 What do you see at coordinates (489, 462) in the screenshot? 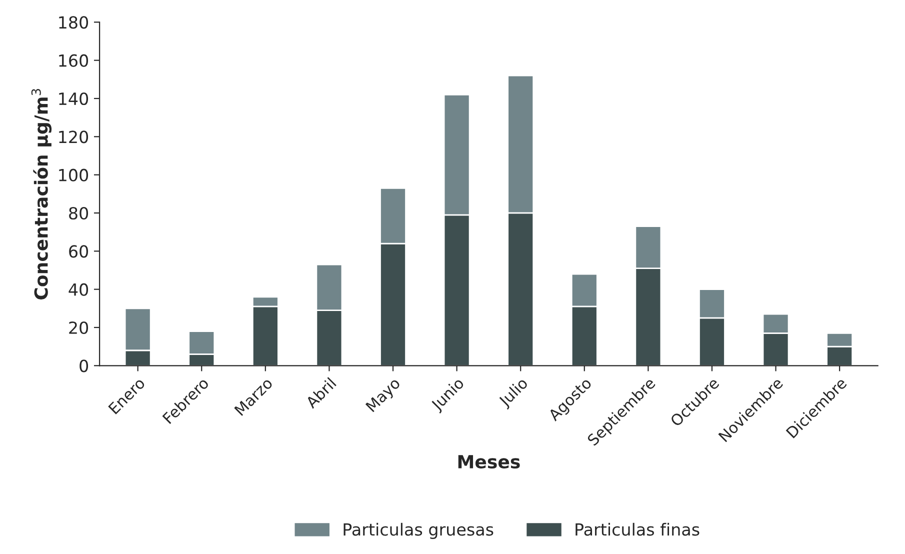
I see `x-axis-title: Meses` at bounding box center [489, 462].